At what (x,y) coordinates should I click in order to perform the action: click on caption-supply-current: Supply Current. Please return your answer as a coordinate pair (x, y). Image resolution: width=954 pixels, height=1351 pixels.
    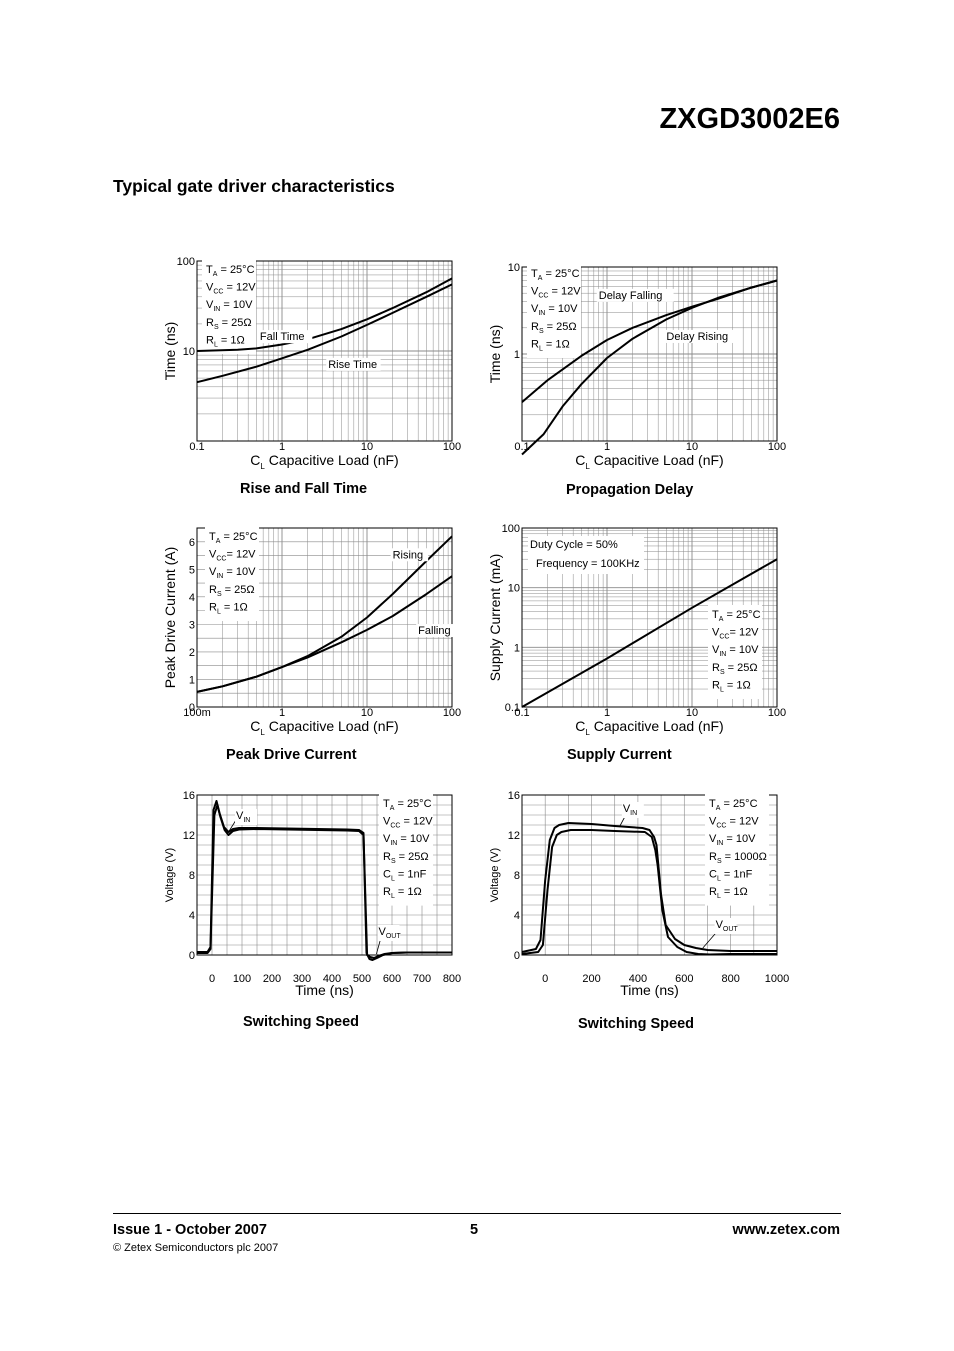
    Looking at the image, I should click on (619, 755).